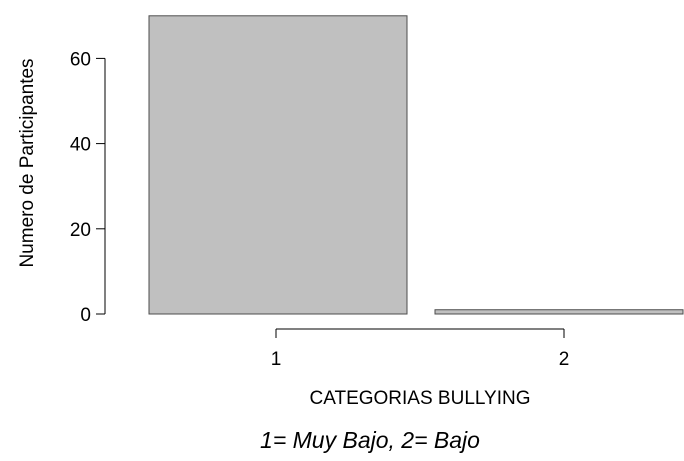  Describe the element at coordinates (276, 359) in the screenshot. I see `x-tick-label: 1` at that location.